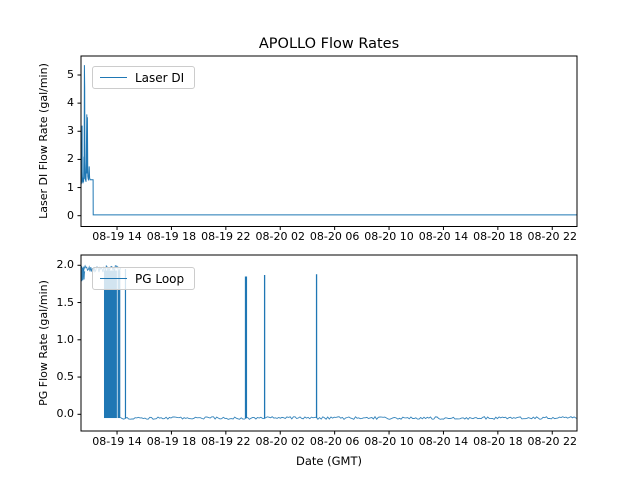  What do you see at coordinates (160, 77) in the screenshot?
I see `legend-label: Laser DI` at bounding box center [160, 77].